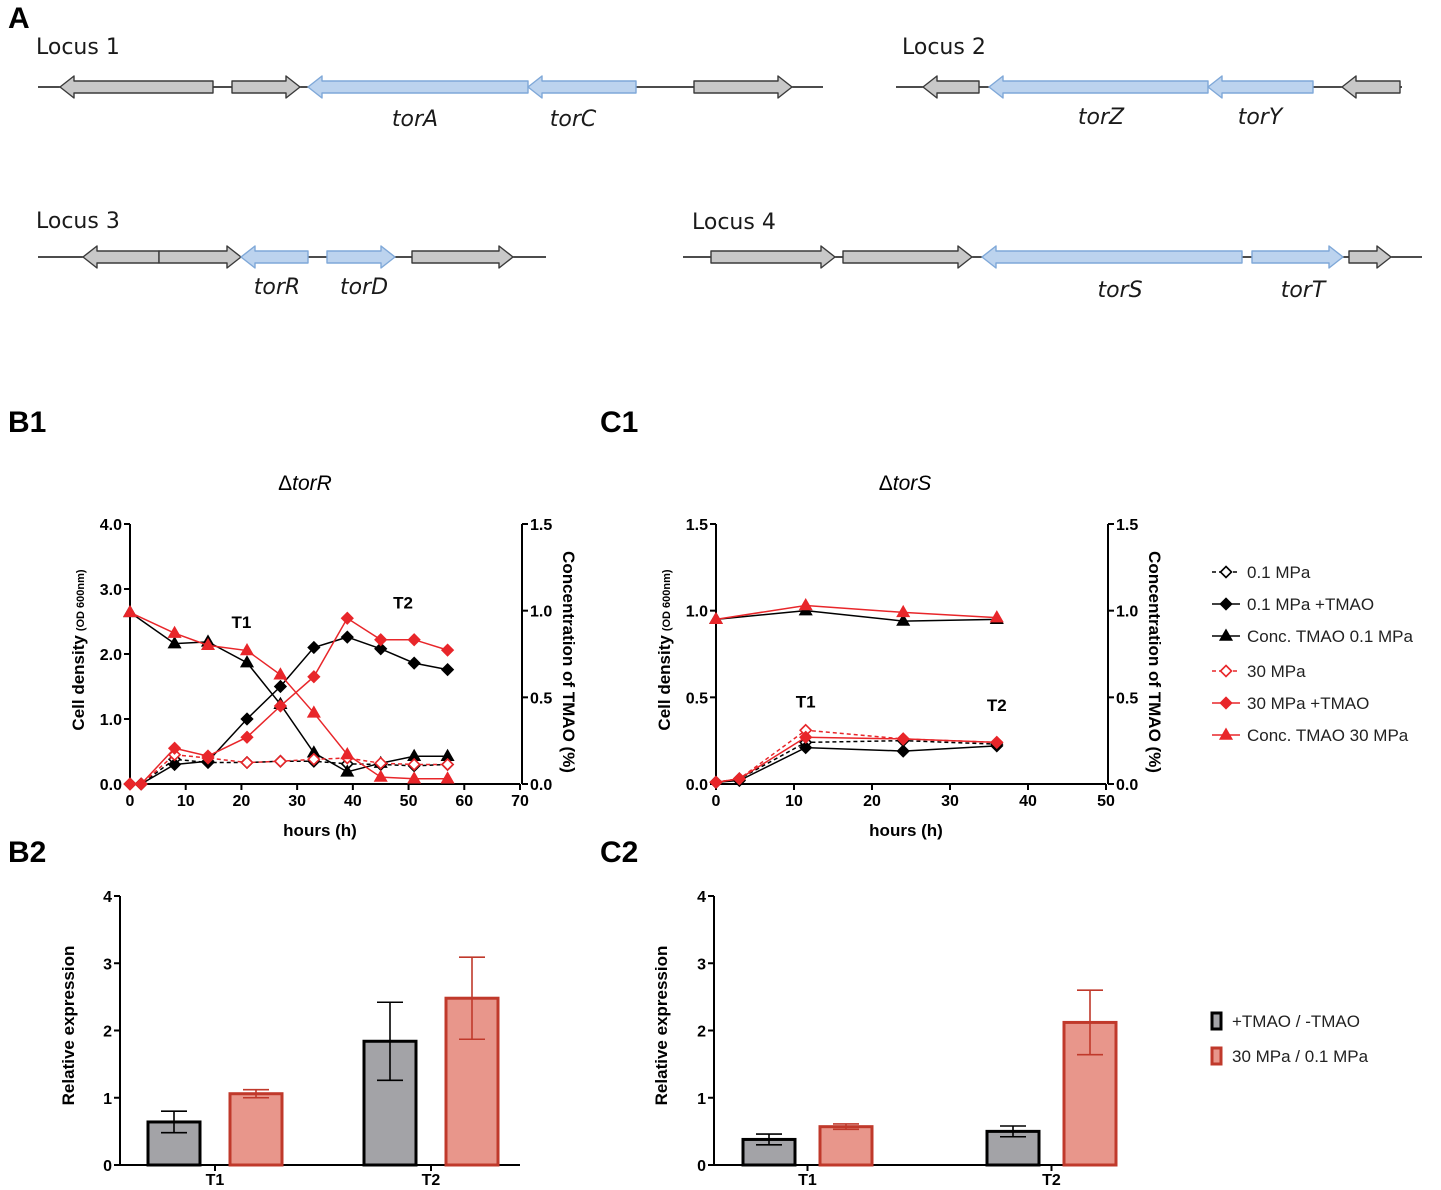  What do you see at coordinates (1304, 290) in the screenshot?
I see `gene-label-torT: torT` at bounding box center [1304, 290].